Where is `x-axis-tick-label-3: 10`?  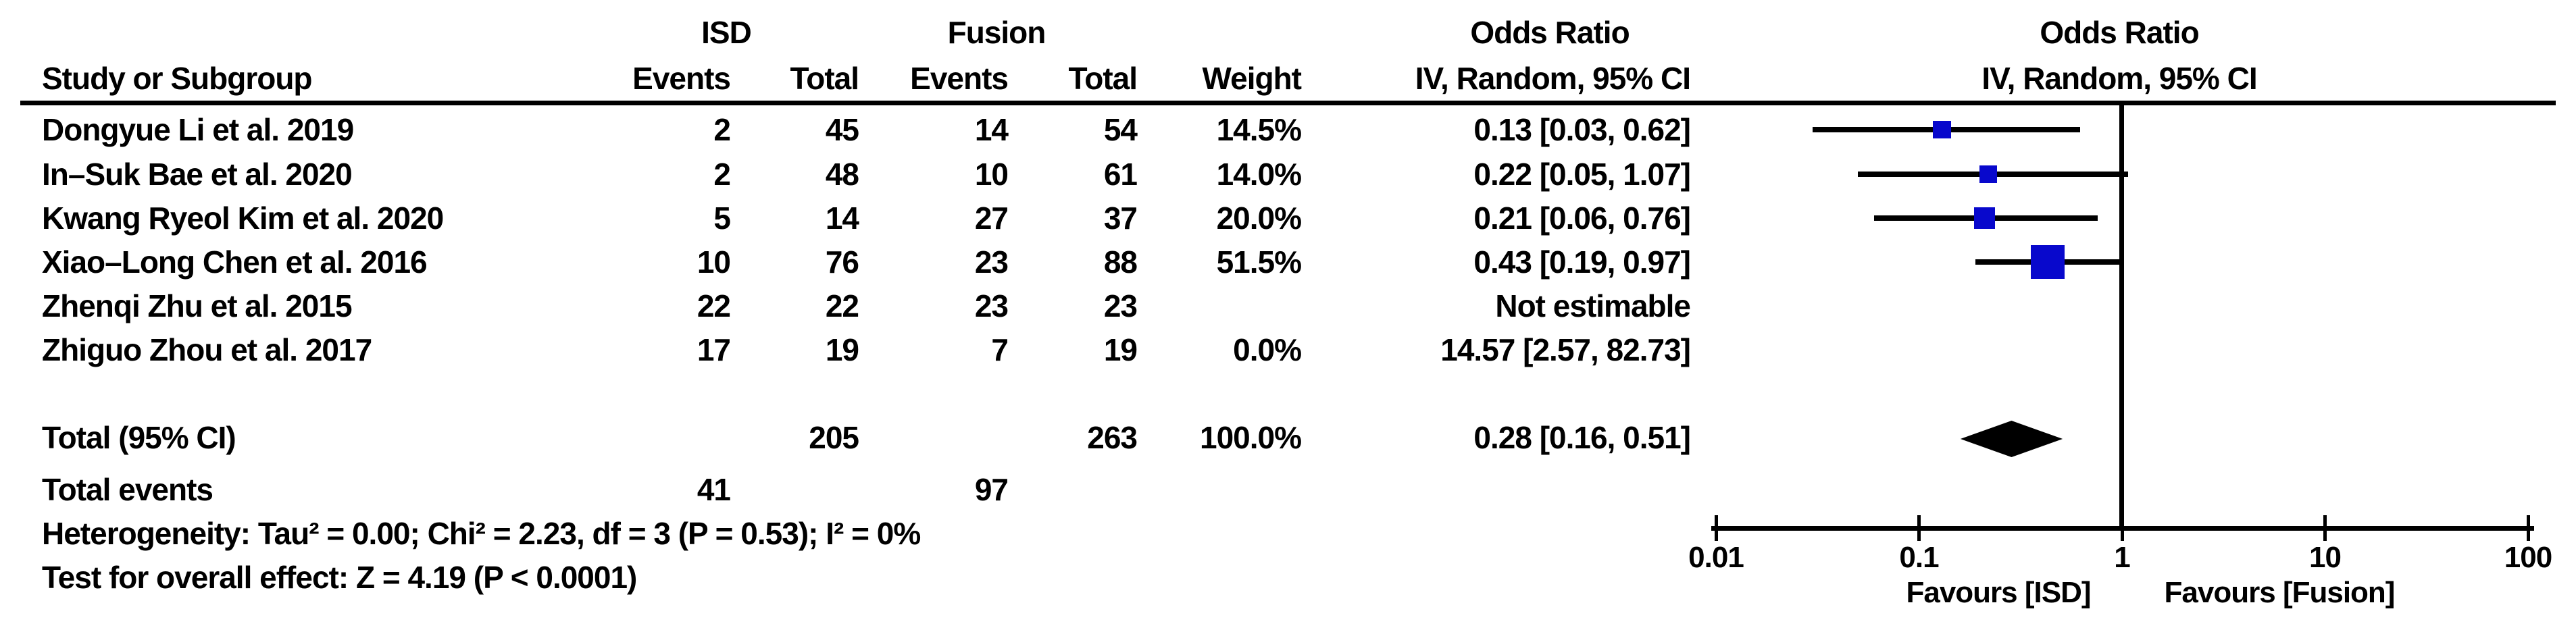
x-axis-tick-label-3: 10 is located at coordinates (2325, 557).